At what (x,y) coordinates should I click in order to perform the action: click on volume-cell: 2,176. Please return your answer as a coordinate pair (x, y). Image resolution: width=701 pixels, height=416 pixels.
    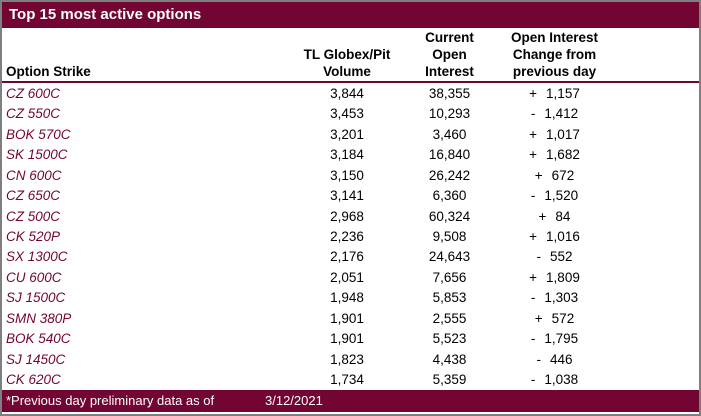
    Looking at the image, I should click on (347, 257).